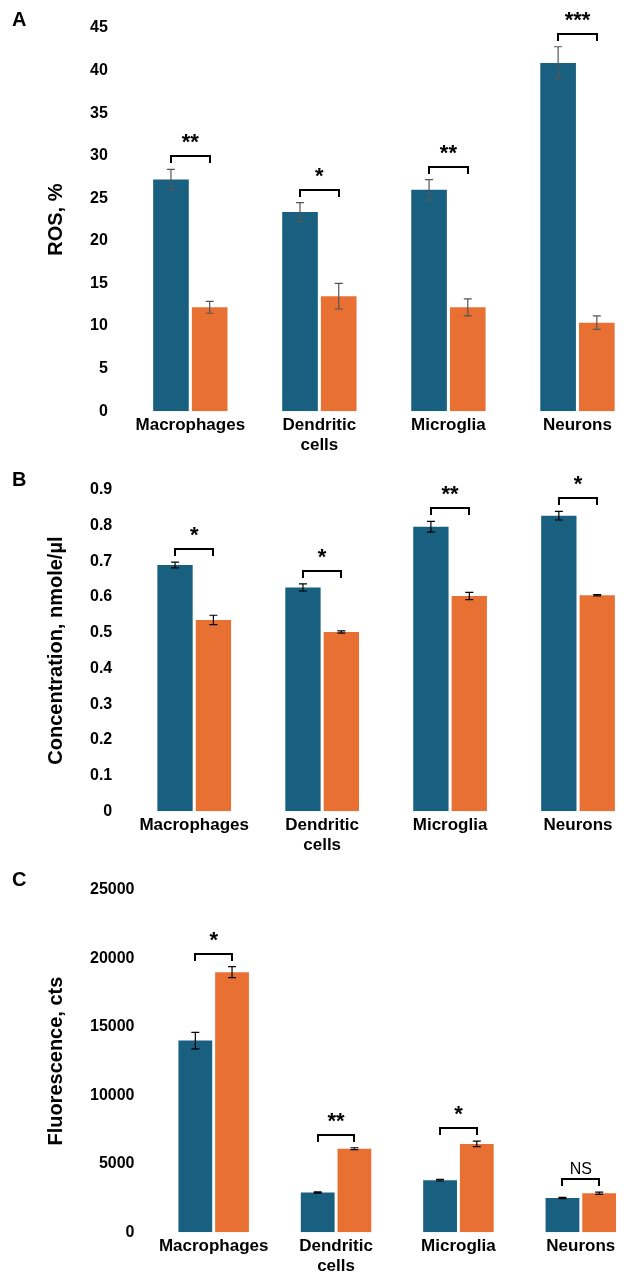 The image size is (644, 1281). I want to click on y-tick-label: 0.8, so click(101, 525).